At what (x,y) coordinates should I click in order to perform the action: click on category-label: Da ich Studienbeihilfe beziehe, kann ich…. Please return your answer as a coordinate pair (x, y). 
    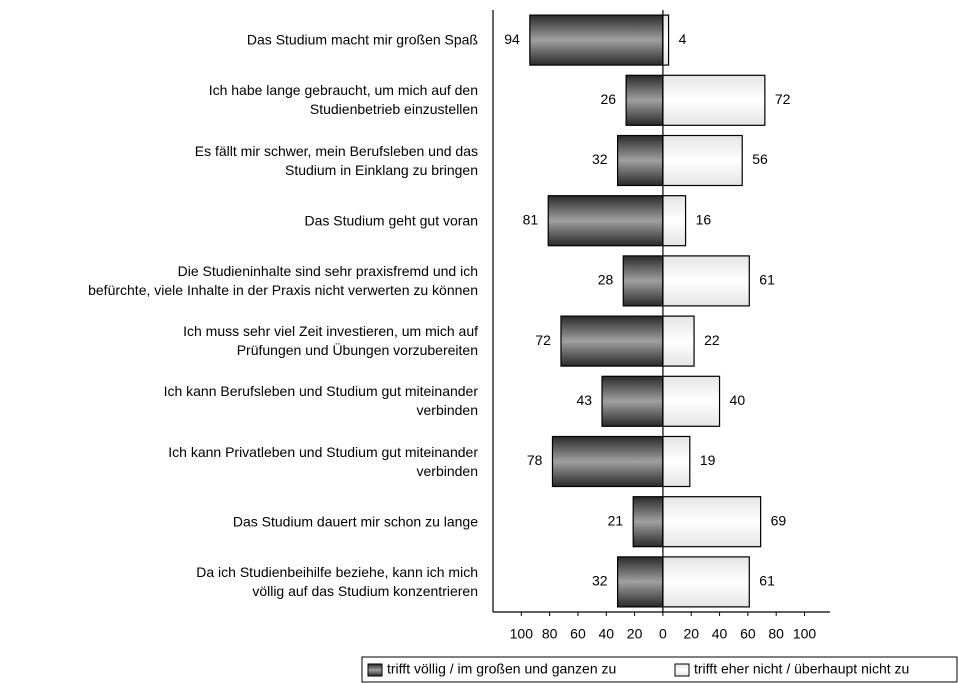
    Looking at the image, I should click on (337, 581).